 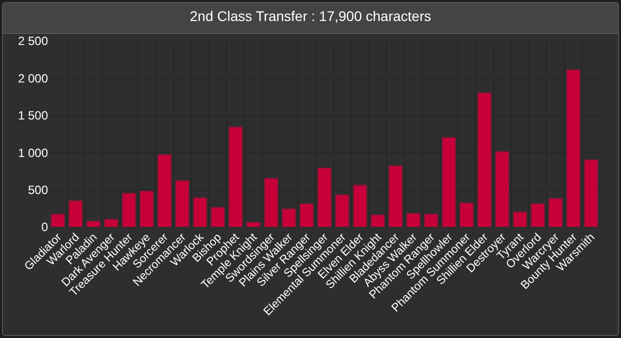 What do you see at coordinates (33, 115) in the screenshot?
I see `y-tick-label: 1 500` at bounding box center [33, 115].